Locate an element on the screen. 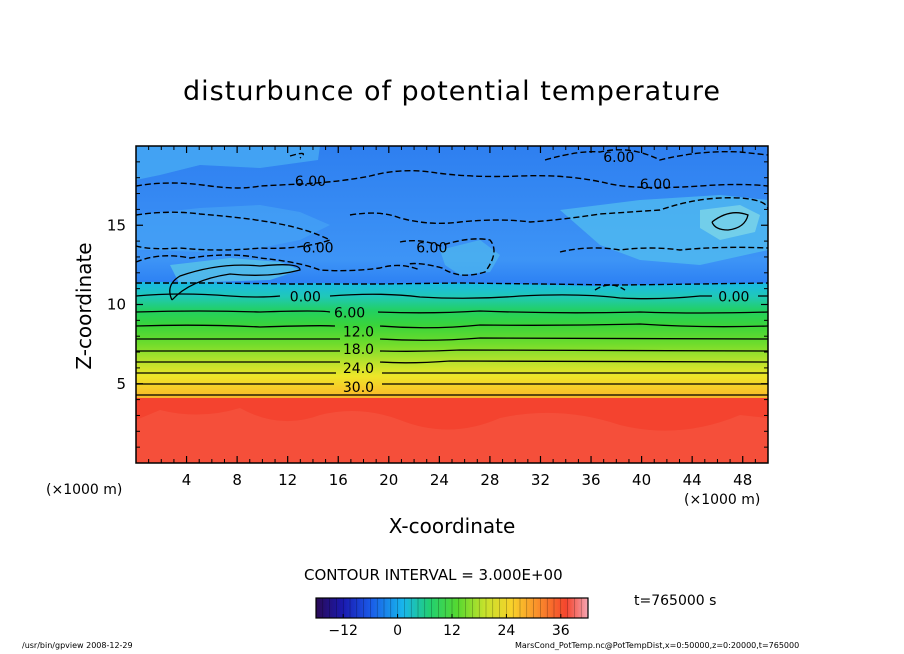 Image resolution: width=904 pixels, height=654 pixels. contour-label: 18.0 is located at coordinates (358, 350).